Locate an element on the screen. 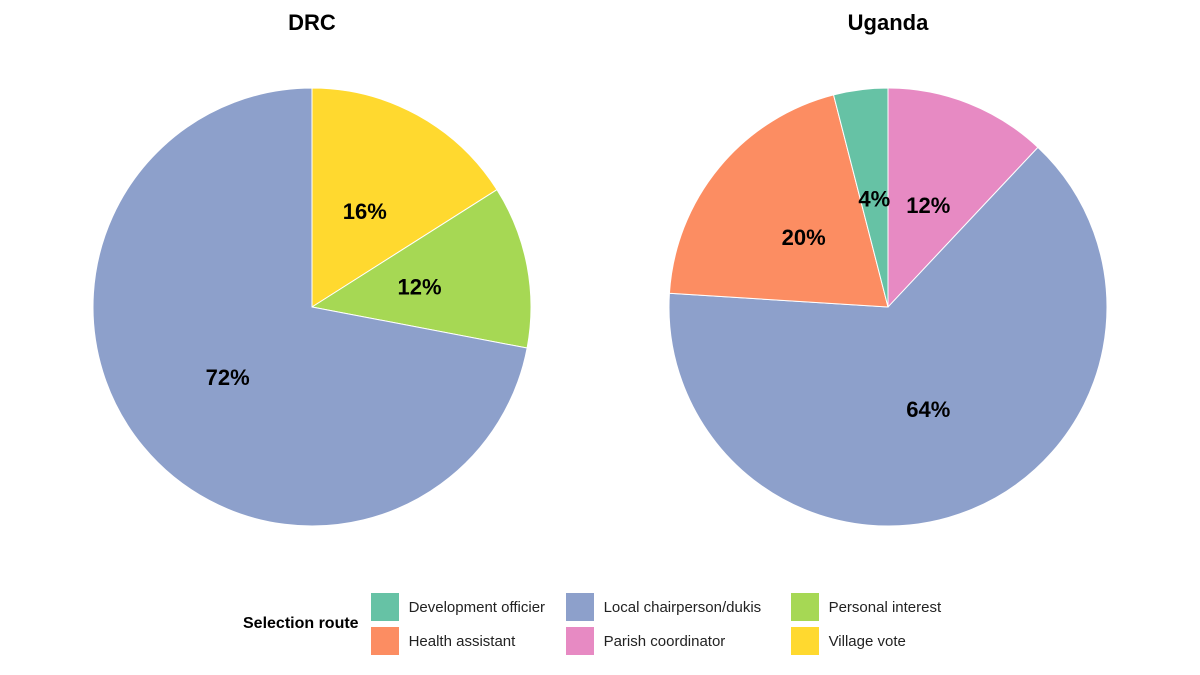 The width and height of the screenshot is (1200, 675). legend-label: Personal interest is located at coordinates (885, 607).